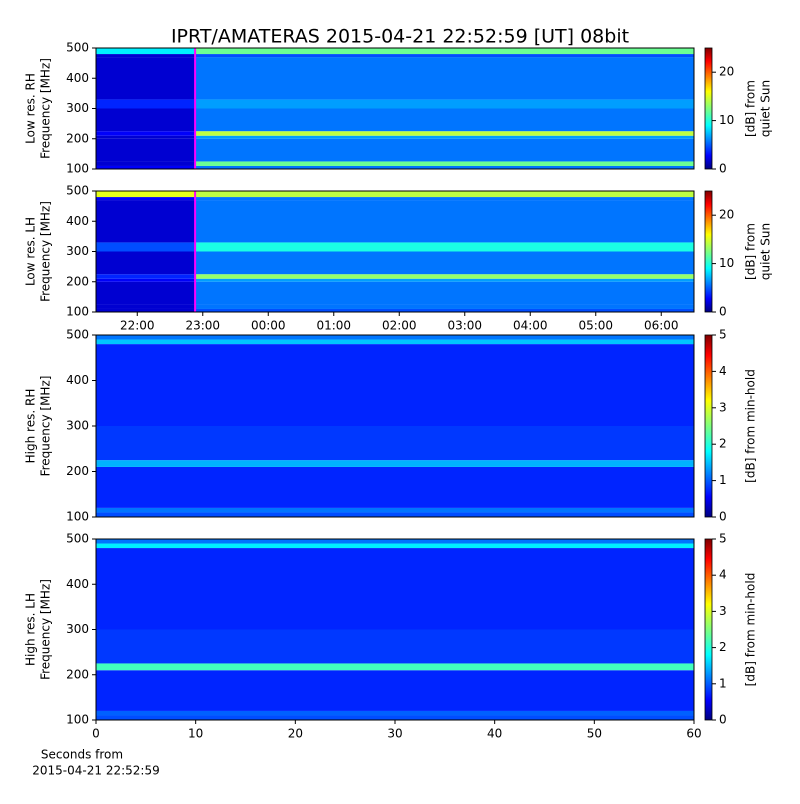  What do you see at coordinates (202, 326) in the screenshot?
I see `x-tick-label: 23:00` at bounding box center [202, 326].